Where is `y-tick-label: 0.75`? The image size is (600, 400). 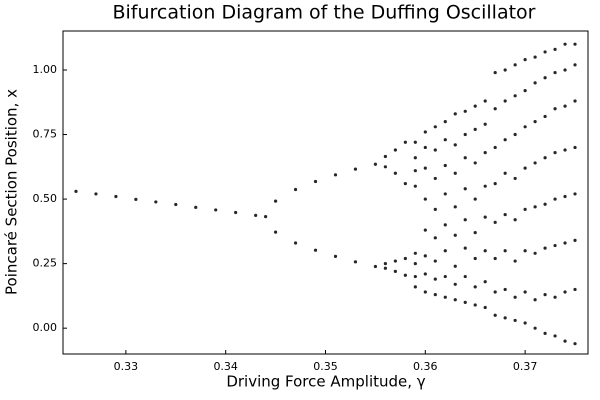 y-tick-label: 0.75 is located at coordinates (45, 134).